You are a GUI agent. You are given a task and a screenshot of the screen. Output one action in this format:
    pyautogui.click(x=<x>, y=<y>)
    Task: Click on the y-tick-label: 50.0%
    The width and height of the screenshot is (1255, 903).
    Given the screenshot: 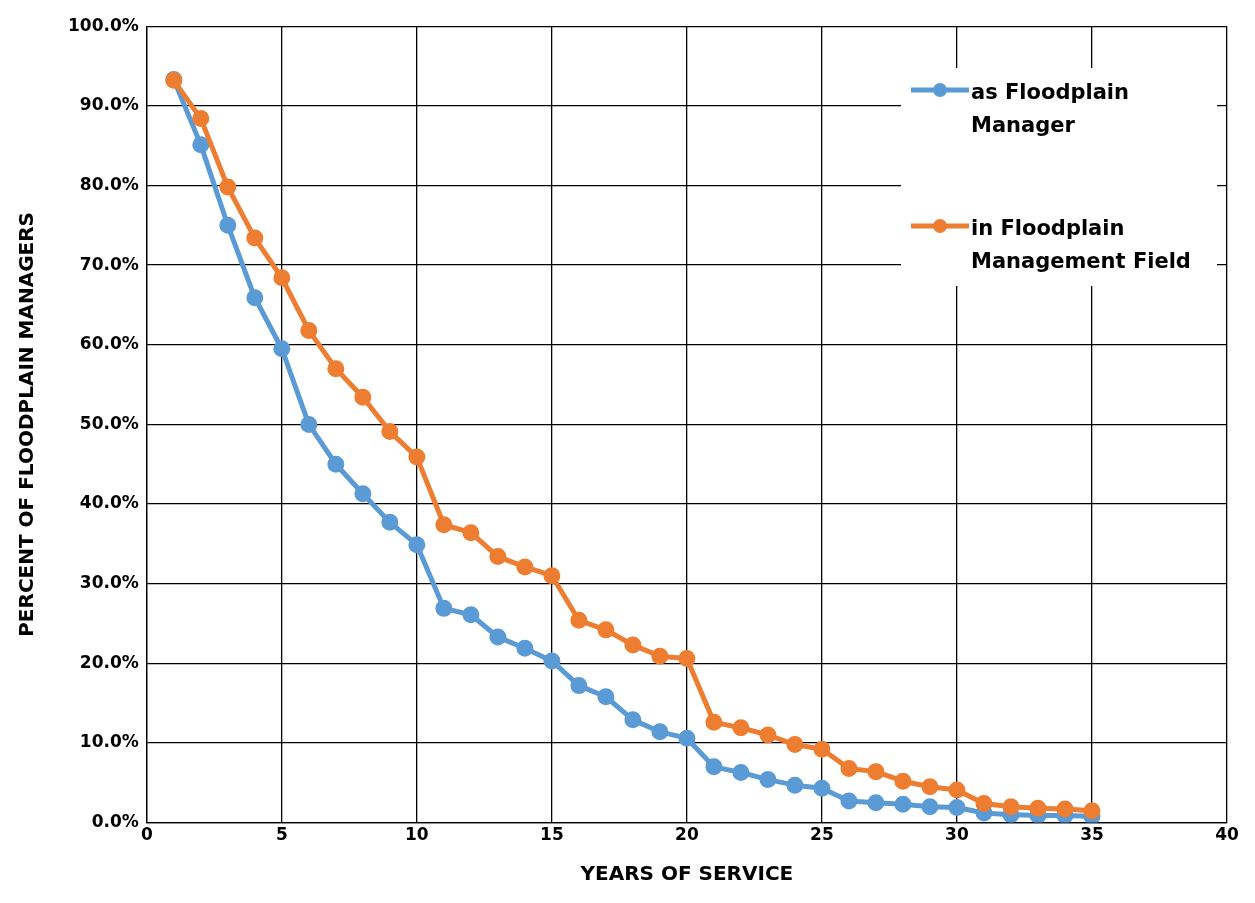 What is the action you would take?
    pyautogui.click(x=109, y=422)
    